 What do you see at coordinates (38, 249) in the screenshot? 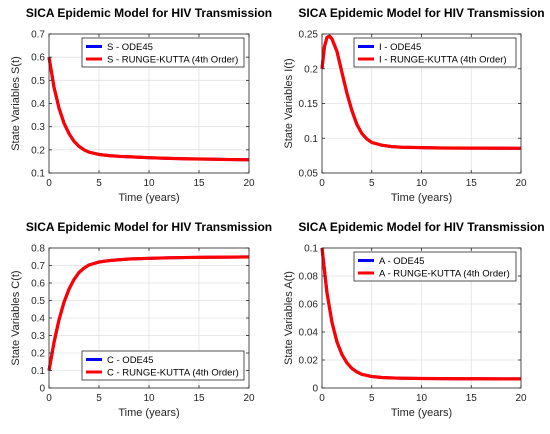
I see `y-tick-label: 0.8` at bounding box center [38, 249].